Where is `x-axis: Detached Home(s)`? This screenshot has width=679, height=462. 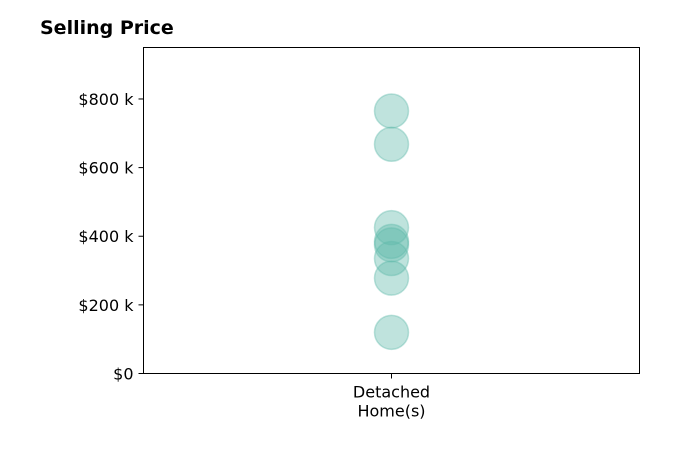
x-axis: Detached Home(s) is located at coordinates (391, 397).